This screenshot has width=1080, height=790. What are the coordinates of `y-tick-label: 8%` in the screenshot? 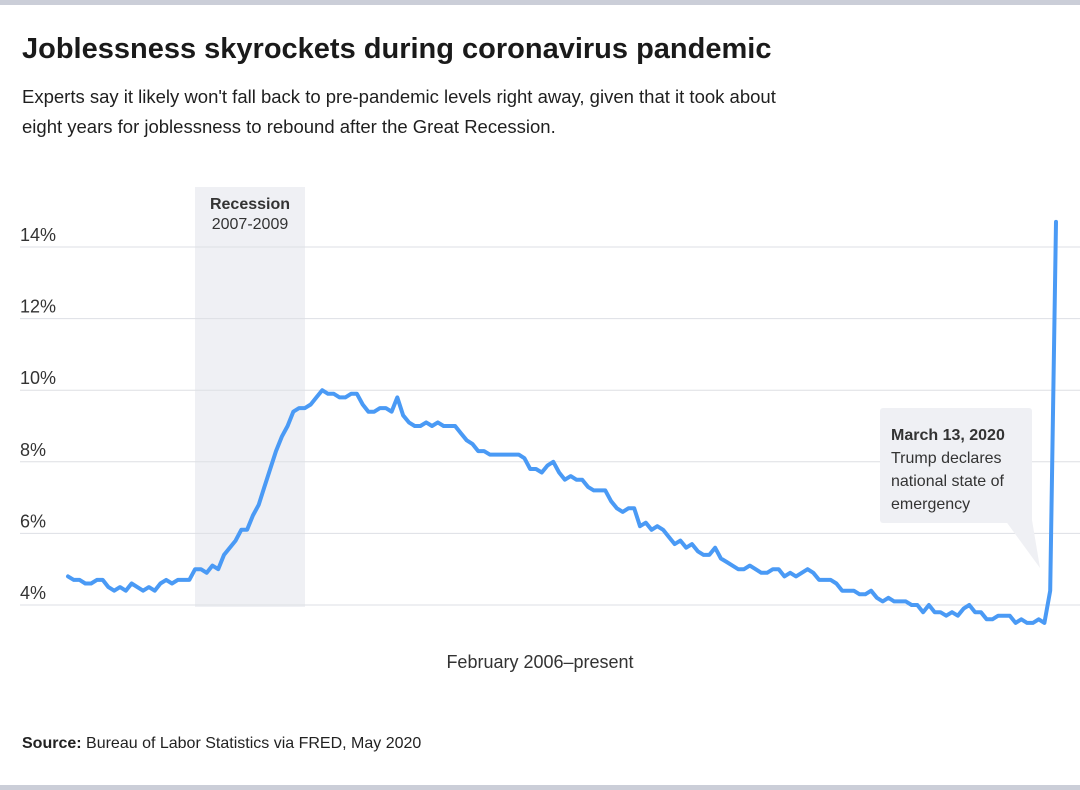 It's located at (33, 450).